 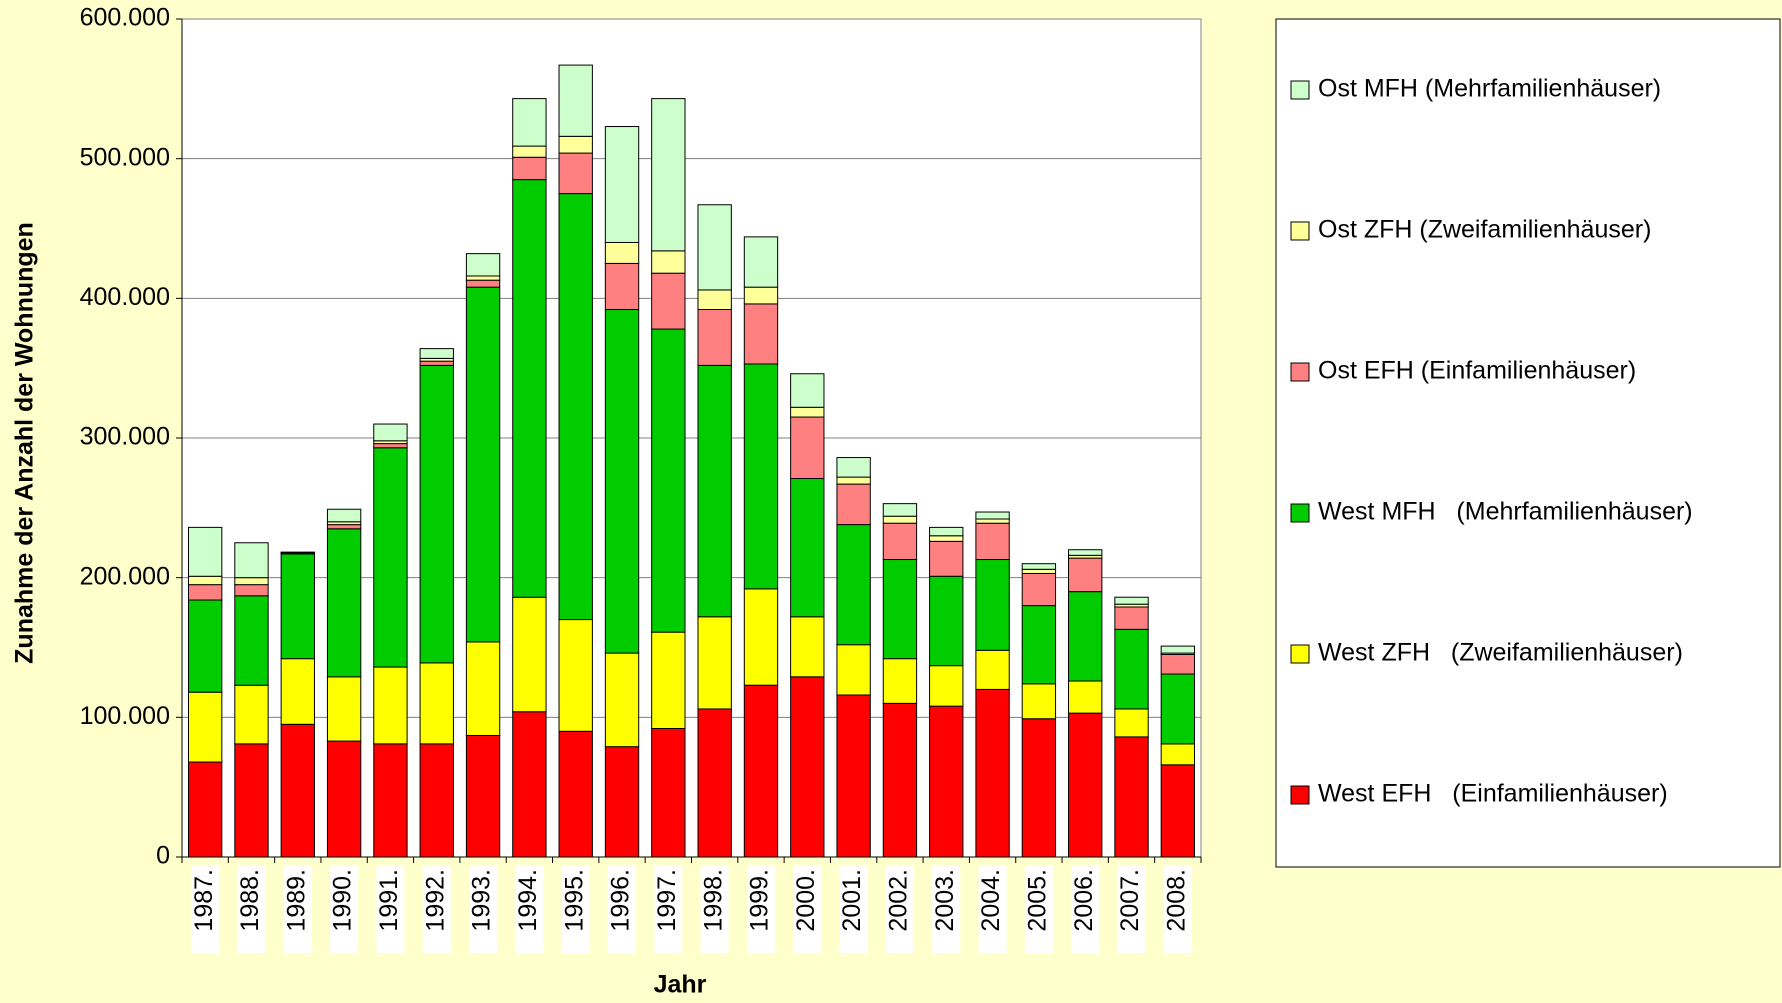 I want to click on x-tick-label: 2003., so click(x=945, y=900).